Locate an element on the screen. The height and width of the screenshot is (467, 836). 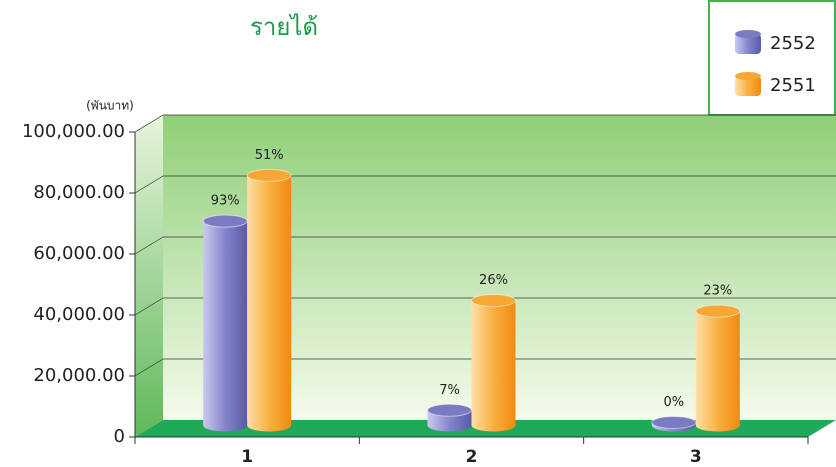
percent-label: 51% is located at coordinates (269, 155).